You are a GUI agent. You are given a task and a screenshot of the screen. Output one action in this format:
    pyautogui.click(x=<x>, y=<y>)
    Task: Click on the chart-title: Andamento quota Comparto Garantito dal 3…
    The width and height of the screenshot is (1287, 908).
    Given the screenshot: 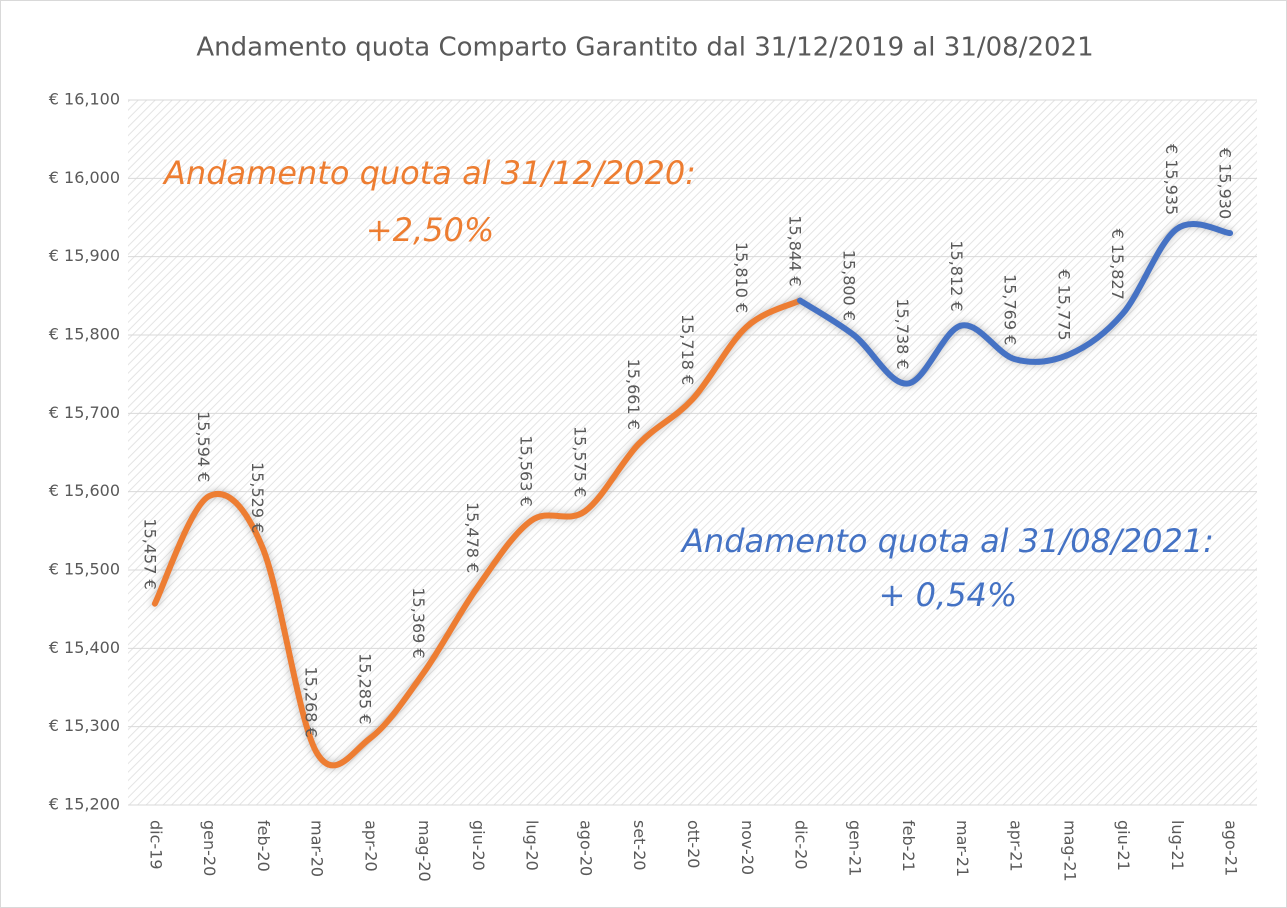 What is the action you would take?
    pyautogui.click(x=644, y=48)
    